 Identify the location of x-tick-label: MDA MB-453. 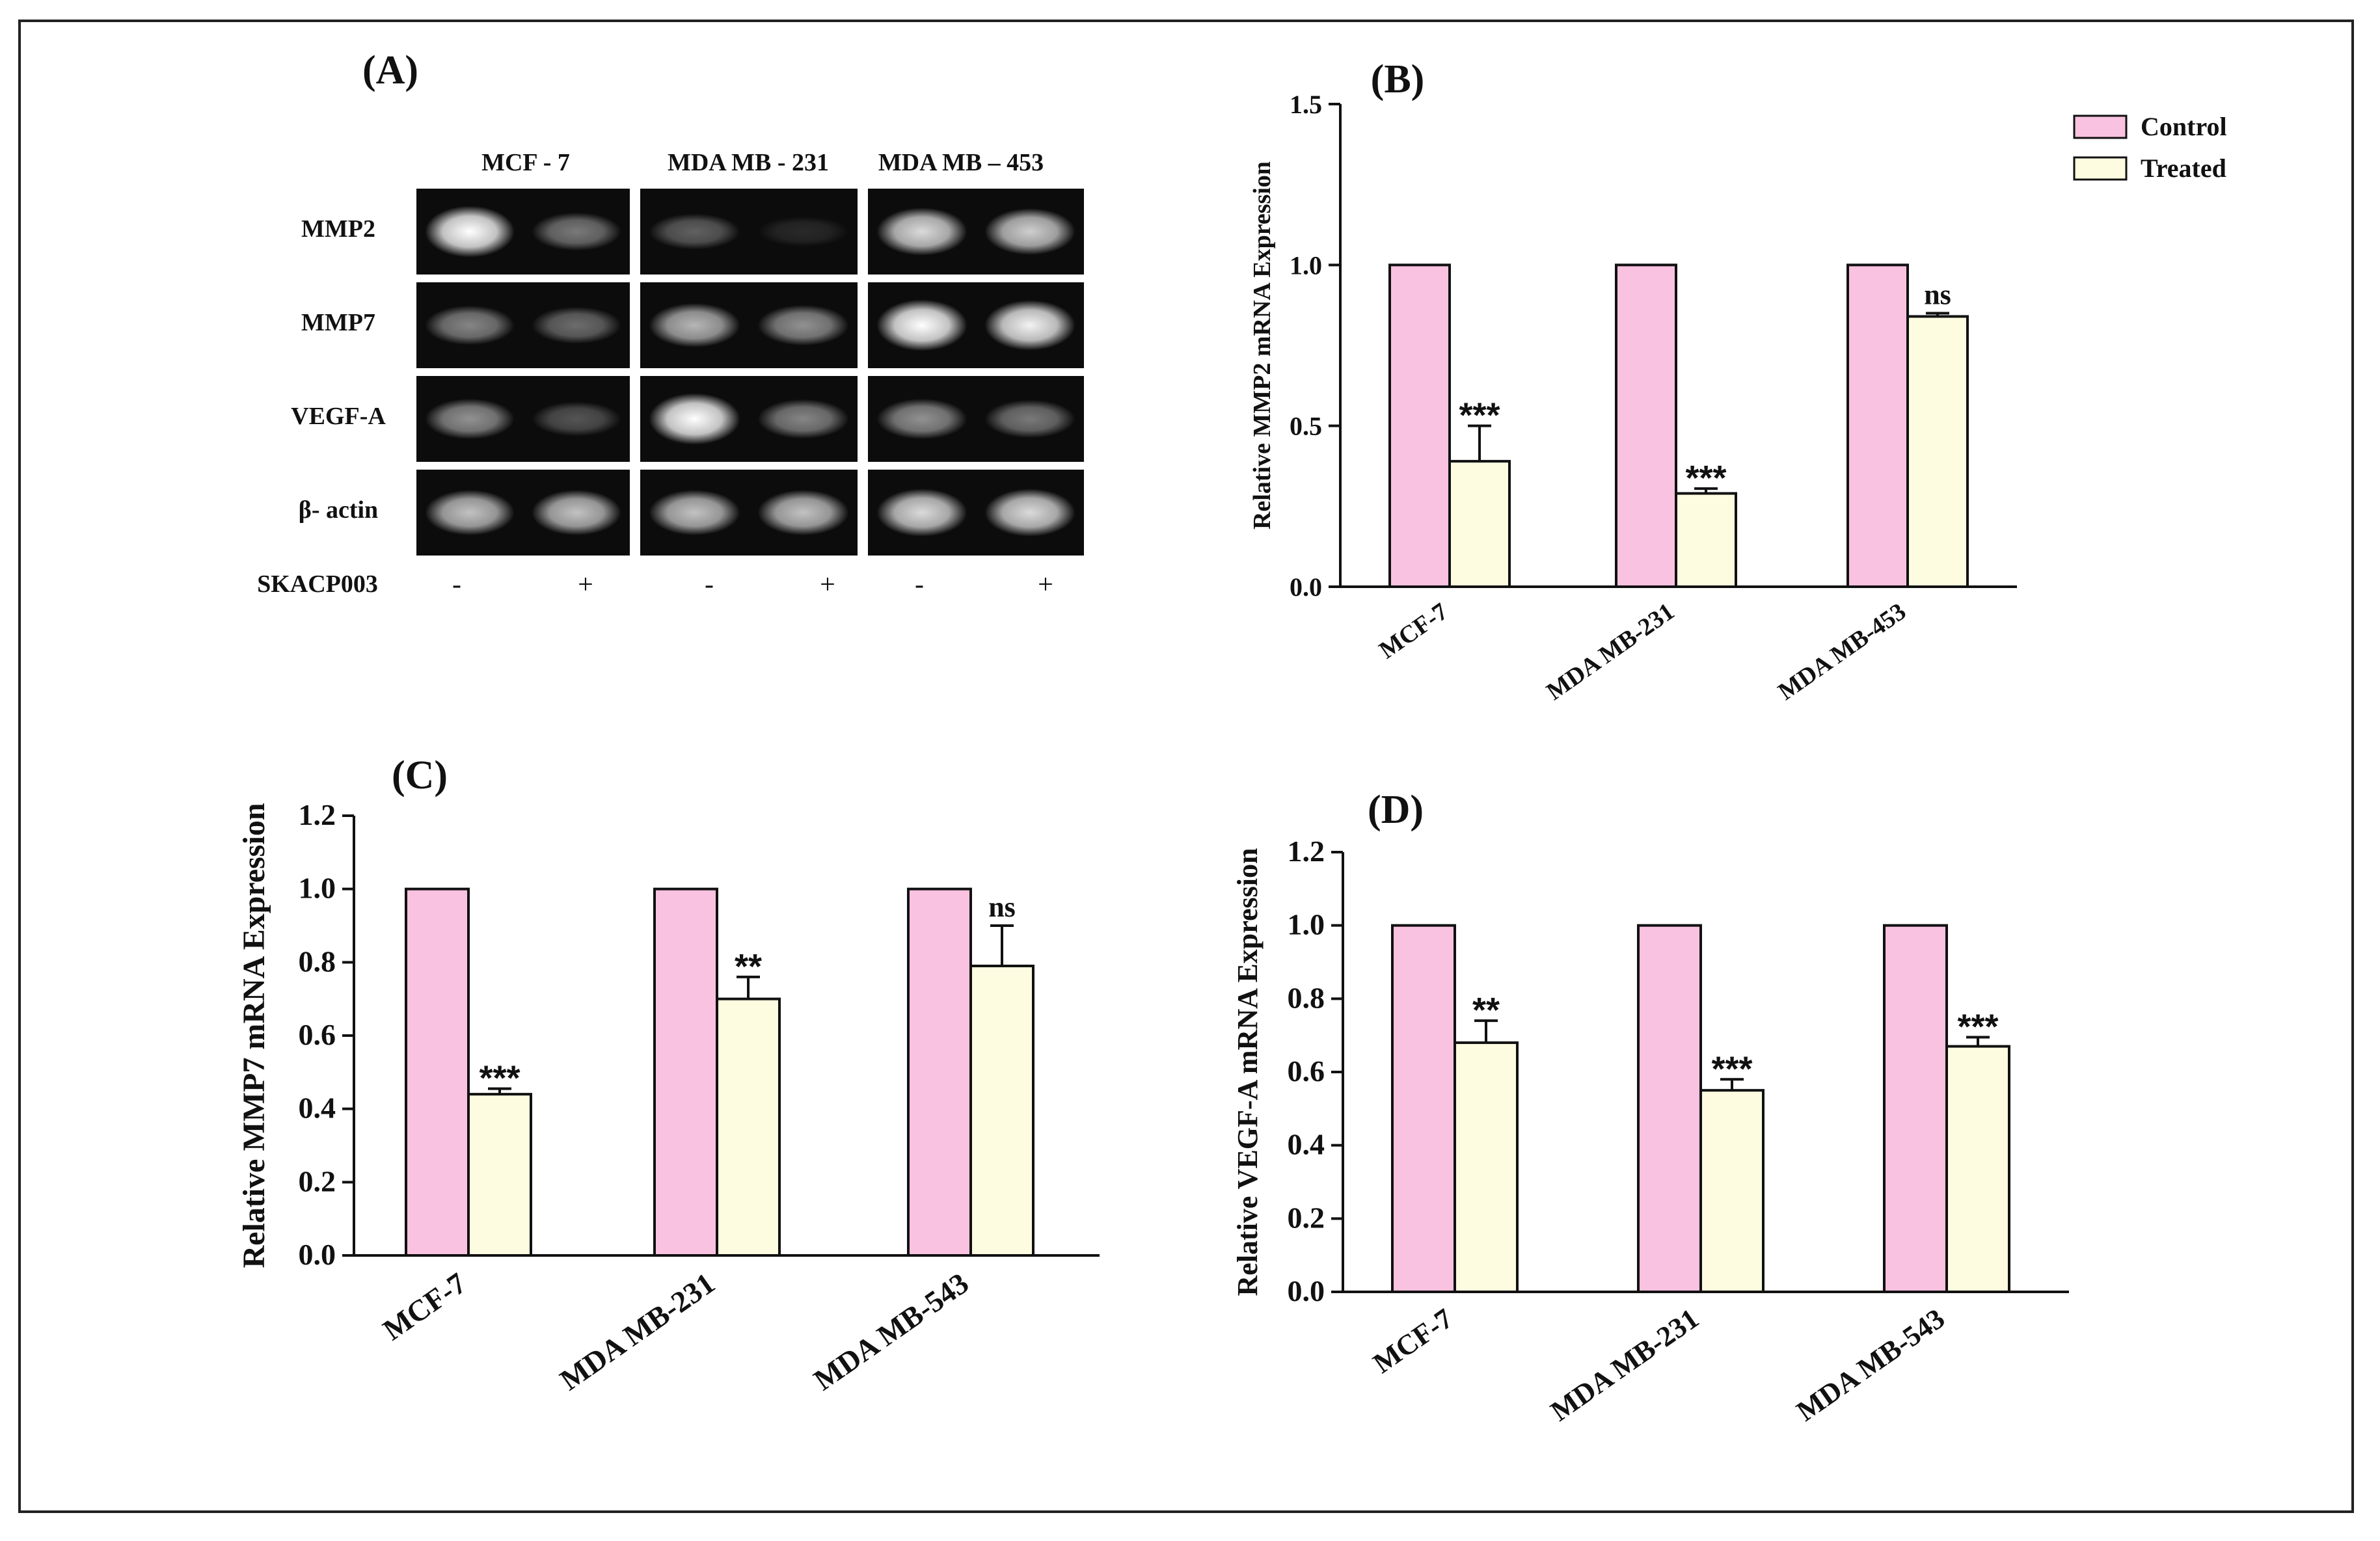
(1842, 652).